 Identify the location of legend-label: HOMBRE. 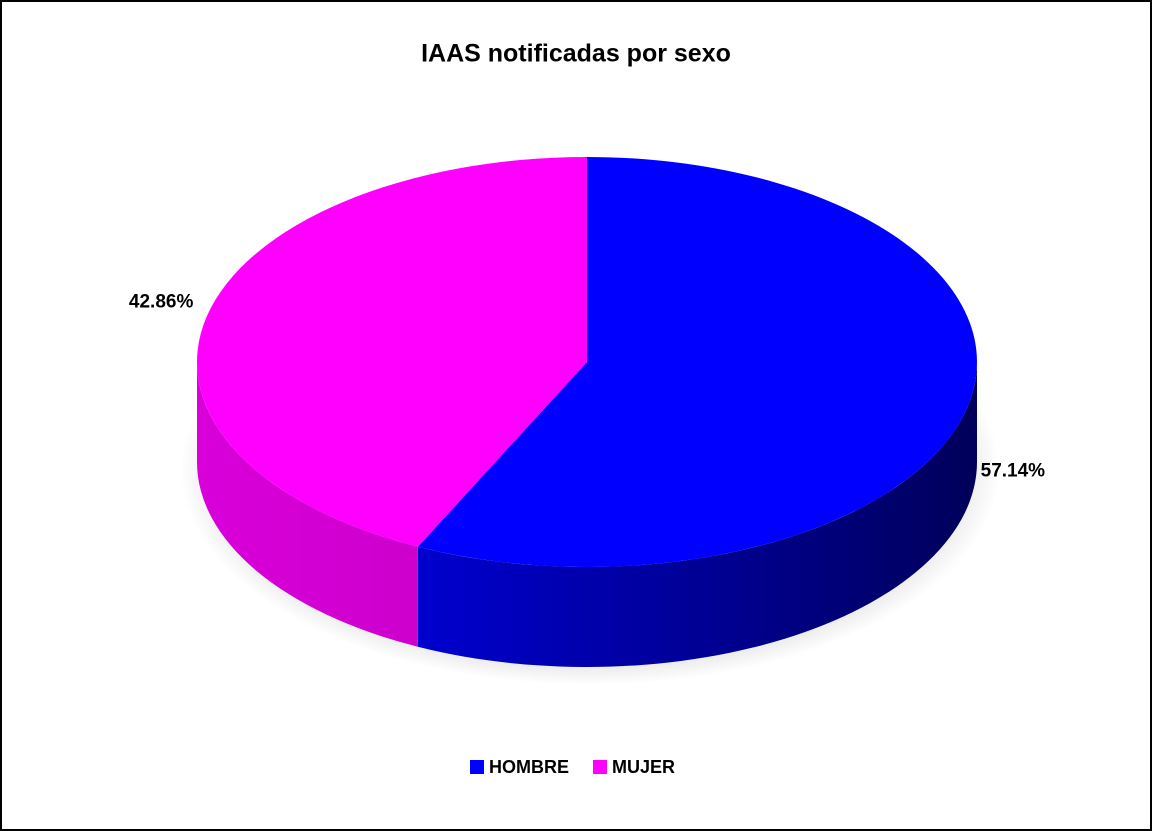
(529, 767).